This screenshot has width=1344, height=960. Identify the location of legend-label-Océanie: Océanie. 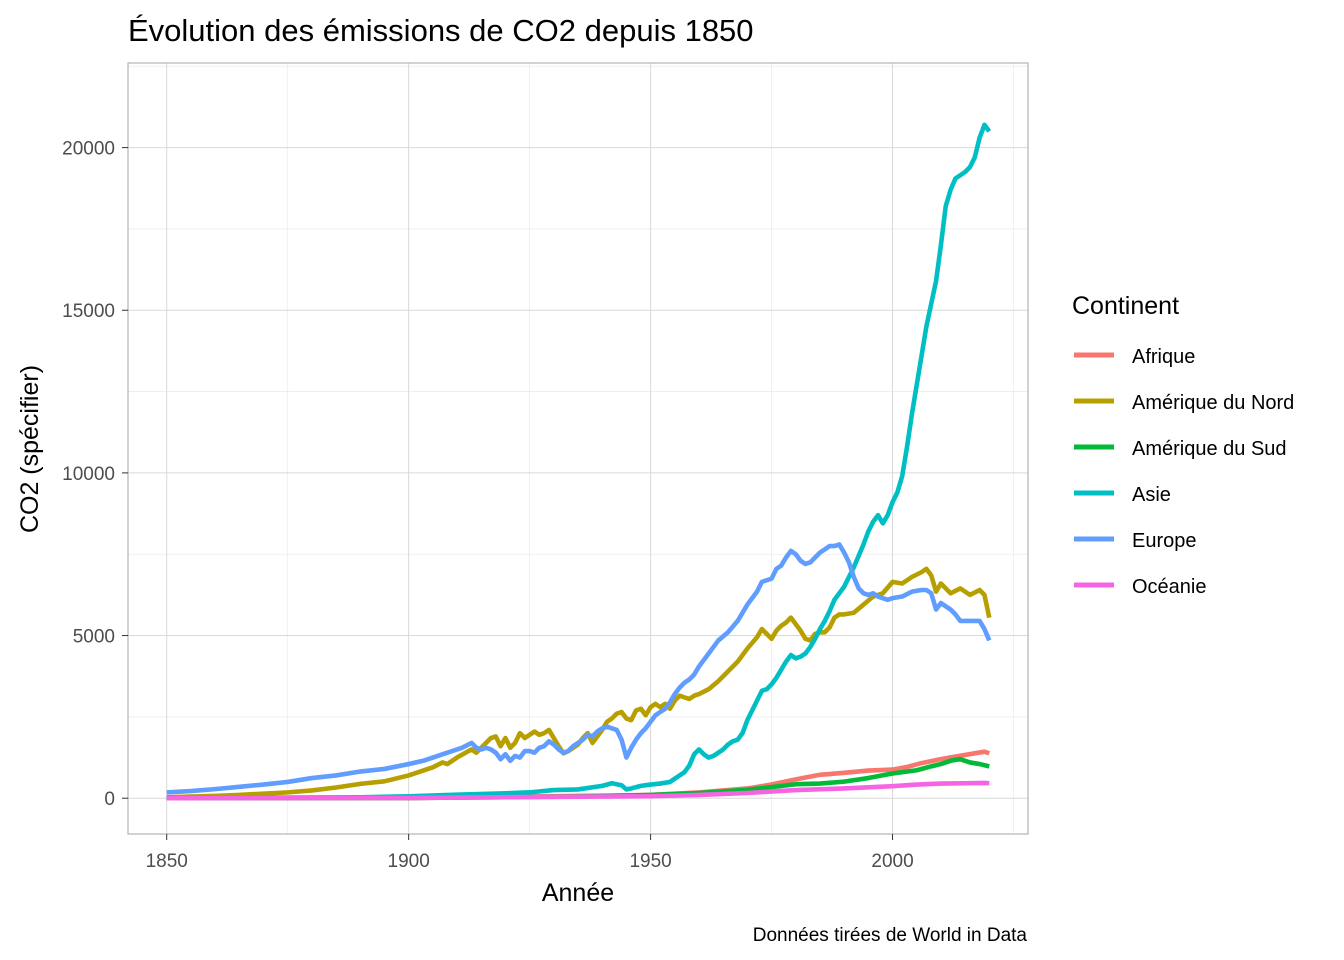
(1169, 587).